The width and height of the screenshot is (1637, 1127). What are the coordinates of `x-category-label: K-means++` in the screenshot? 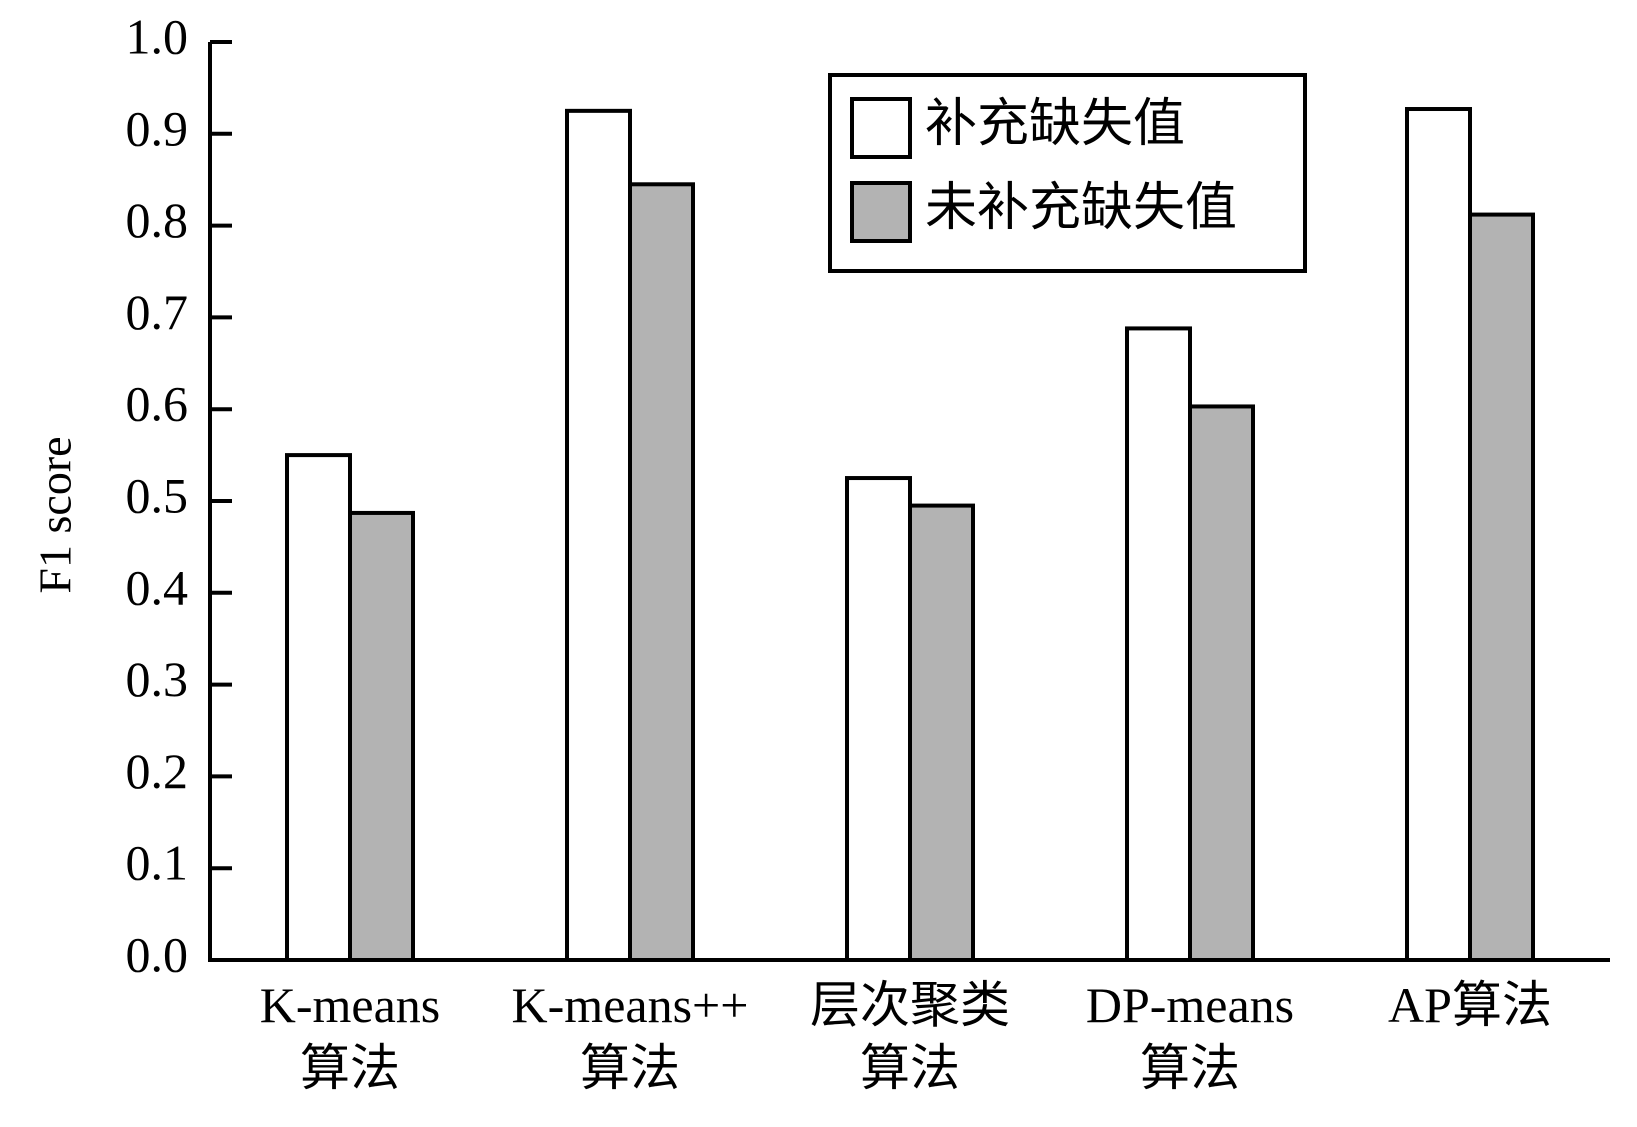 It's located at (630, 1005).